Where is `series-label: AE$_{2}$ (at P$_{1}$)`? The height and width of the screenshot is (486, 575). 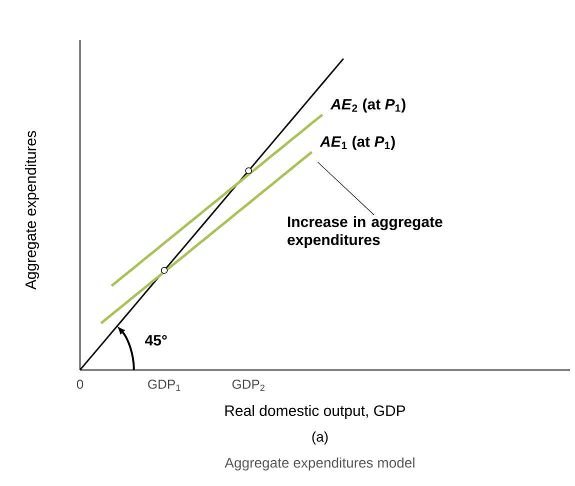 series-label: AE$_{2}$ (at P$_{1}$) is located at coordinates (368, 105).